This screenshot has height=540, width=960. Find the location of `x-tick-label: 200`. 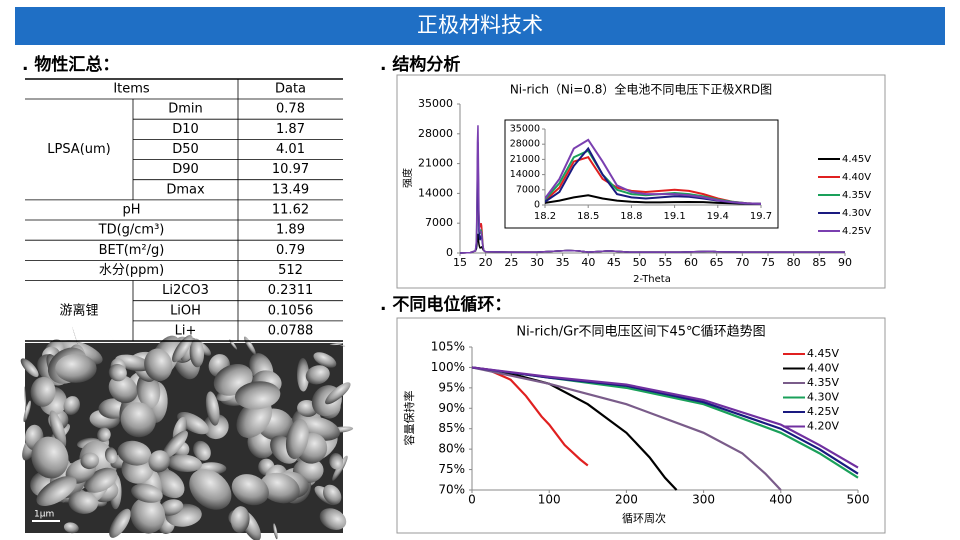

x-tick-label: 200 is located at coordinates (626, 500).